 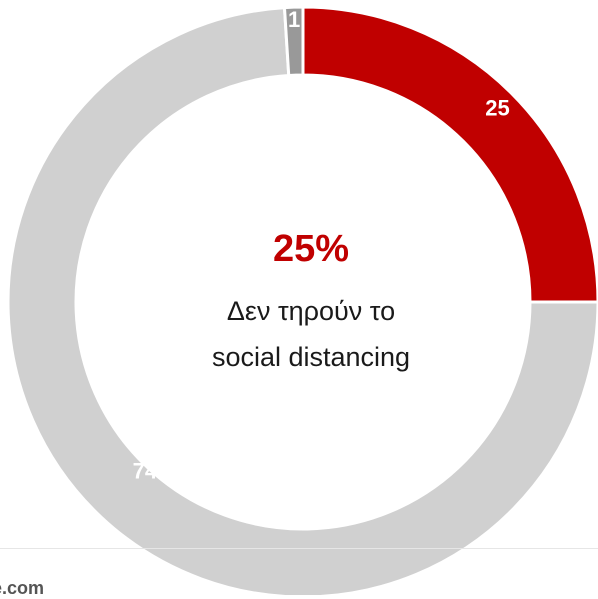 What do you see at coordinates (311, 357) in the screenshot?
I see `center-caption-line-2: social distancing` at bounding box center [311, 357].